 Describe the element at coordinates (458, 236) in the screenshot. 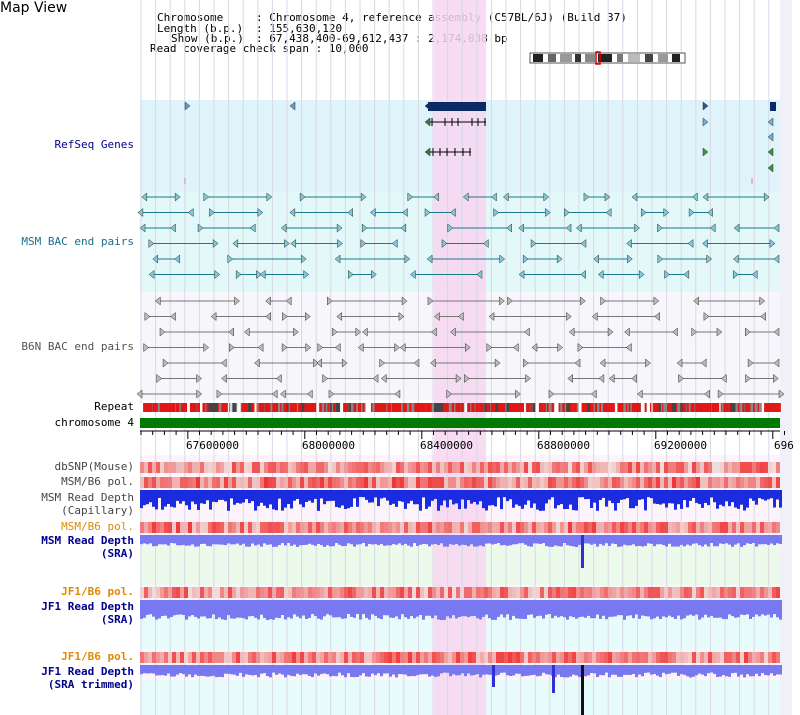

I see `msm-bac-features` at that location.